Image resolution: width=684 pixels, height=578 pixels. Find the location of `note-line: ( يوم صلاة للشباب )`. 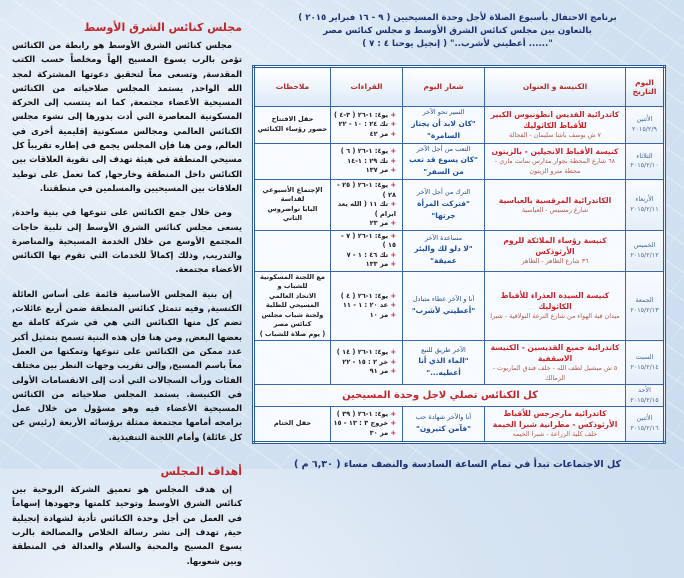

note-line: ( يوم صلاة للشباب ) is located at coordinates (292, 333).